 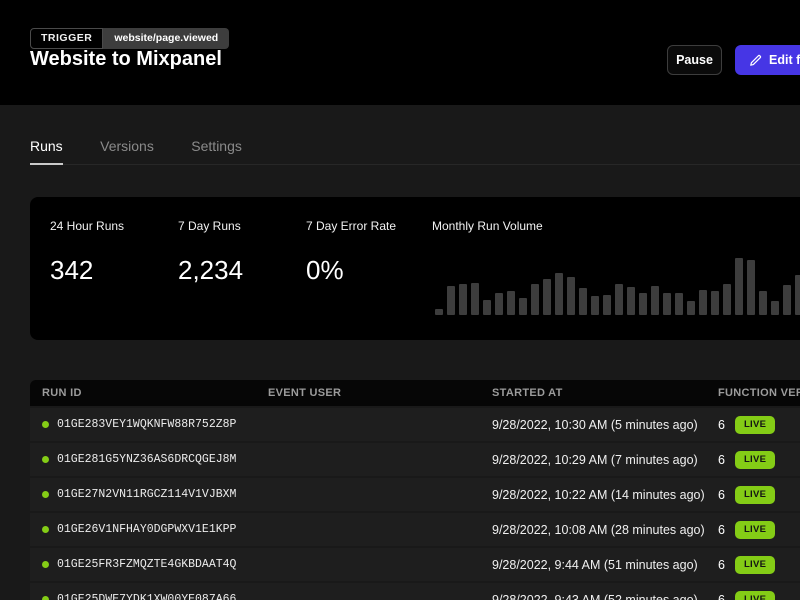 What do you see at coordinates (147, 494) in the screenshot?
I see `run-id: 01GE27N2VN11RGCZ114V1VJBXM` at bounding box center [147, 494].